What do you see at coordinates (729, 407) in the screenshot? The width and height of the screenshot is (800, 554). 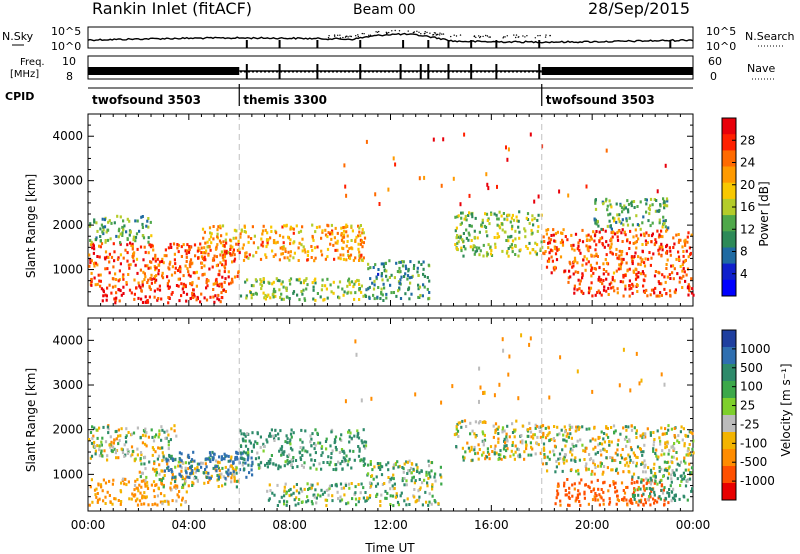 I see `colorbar-swatch` at bounding box center [729, 407].